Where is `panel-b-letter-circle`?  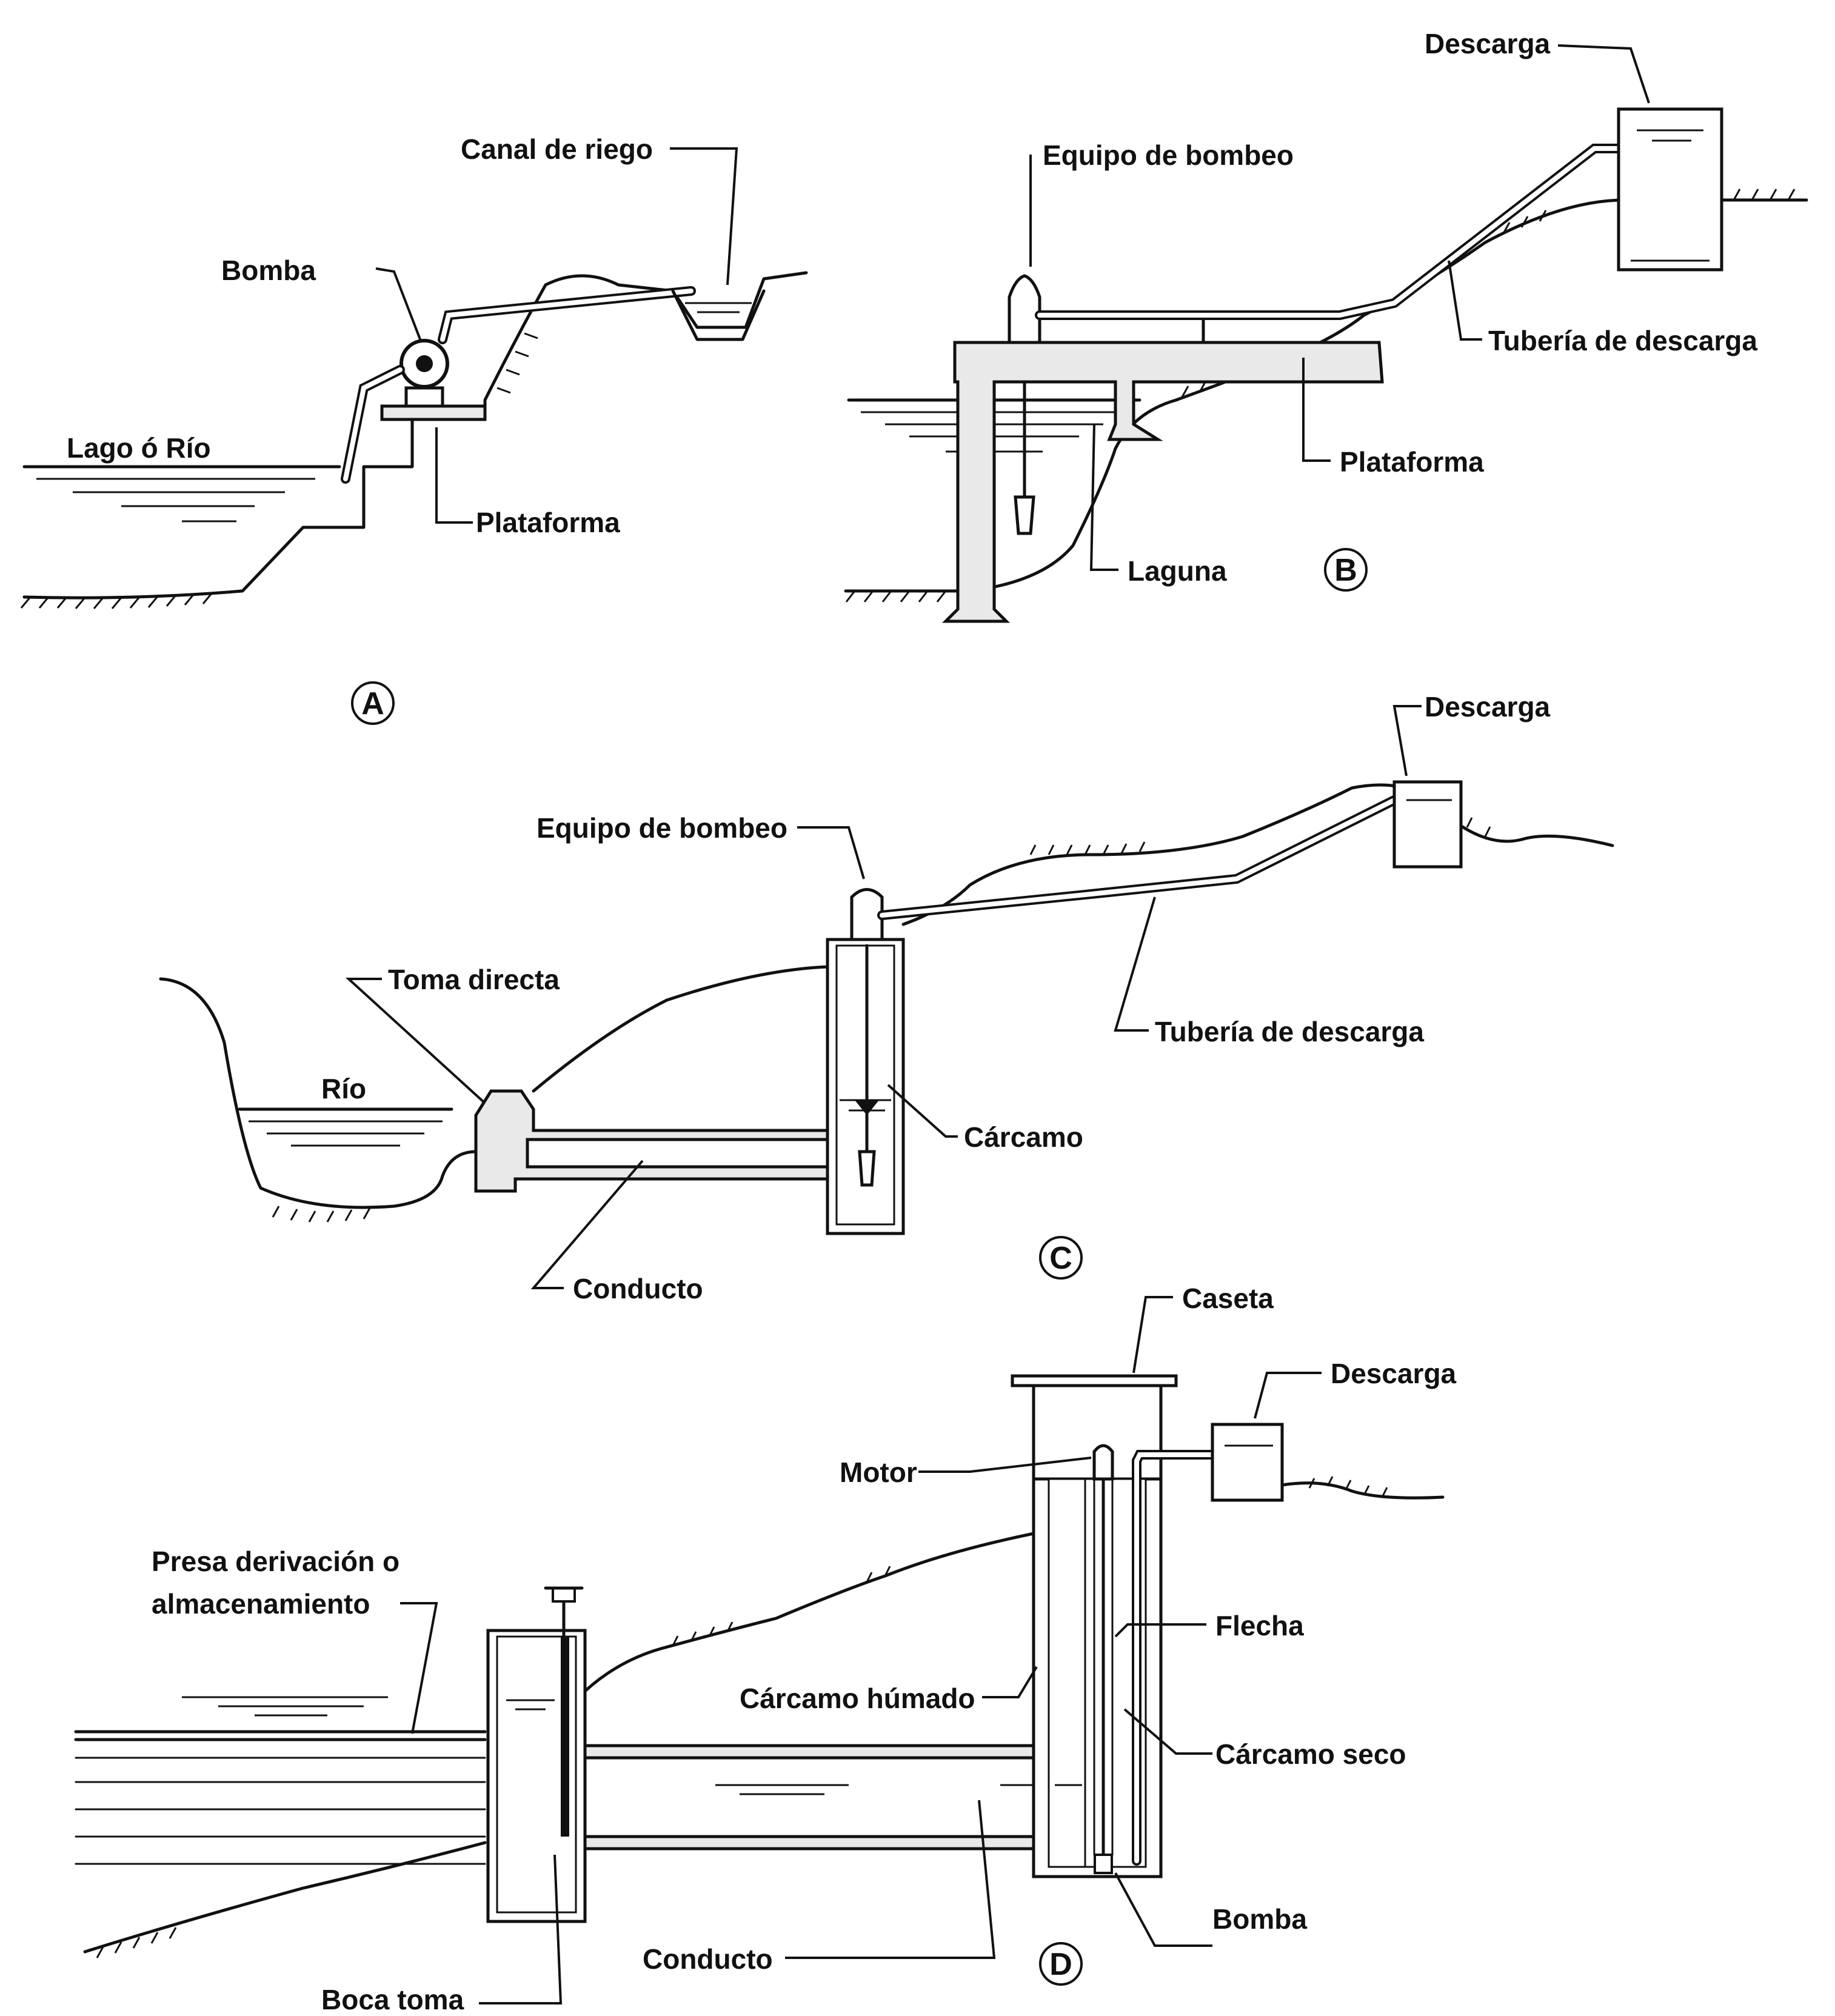 panel-b-letter-circle is located at coordinates (1346, 570).